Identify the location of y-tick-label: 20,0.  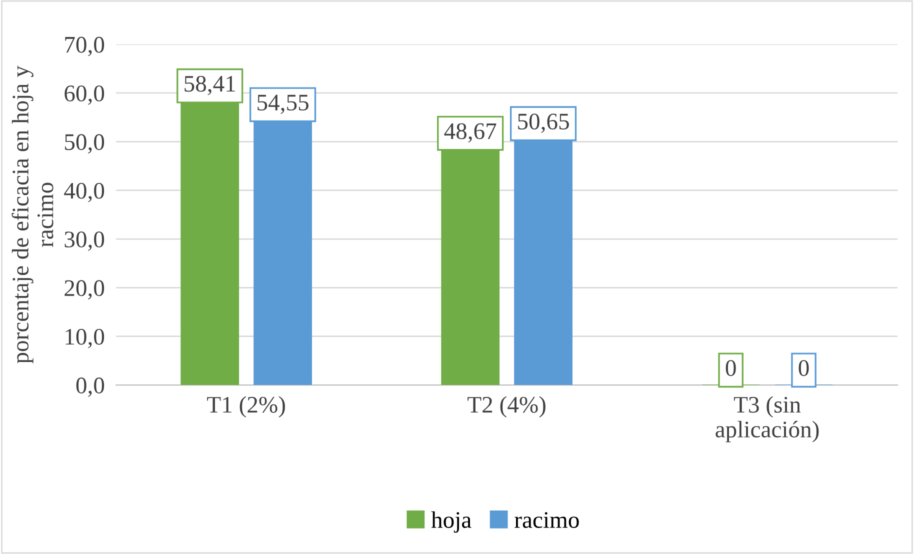
(84, 290).